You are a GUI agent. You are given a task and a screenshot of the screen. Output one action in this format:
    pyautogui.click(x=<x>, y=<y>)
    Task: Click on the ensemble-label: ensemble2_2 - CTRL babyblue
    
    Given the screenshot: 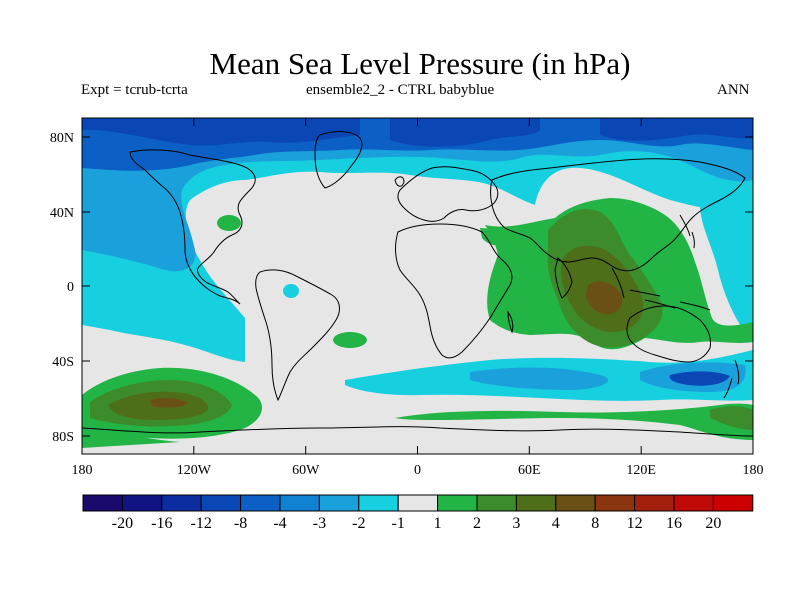 What is the action you would take?
    pyautogui.click(x=400, y=90)
    